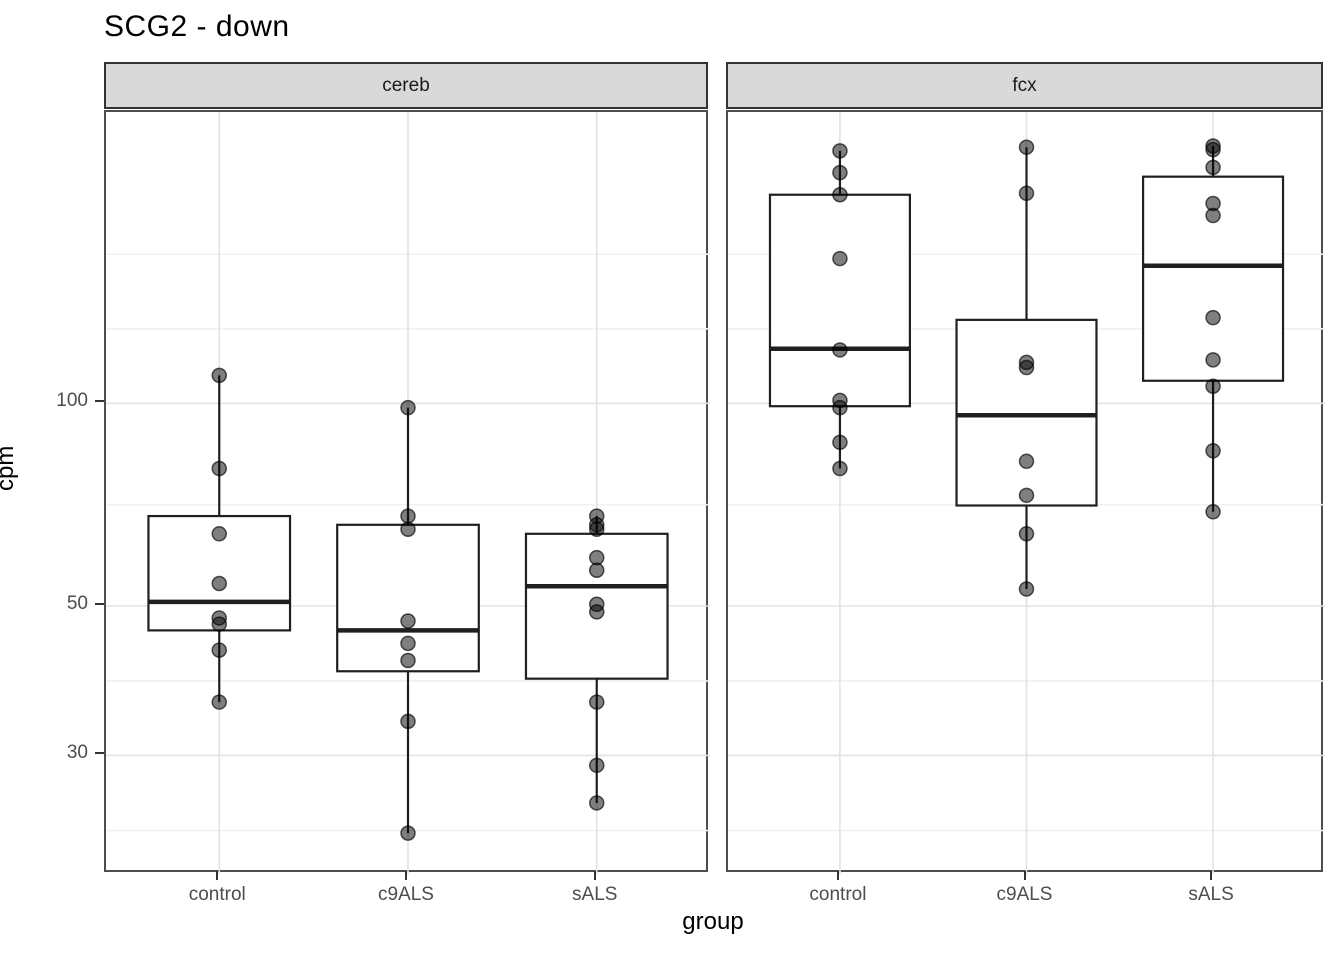 This screenshot has height=960, width=1344. I want to click on y-tick-label: 30, so click(77, 753).